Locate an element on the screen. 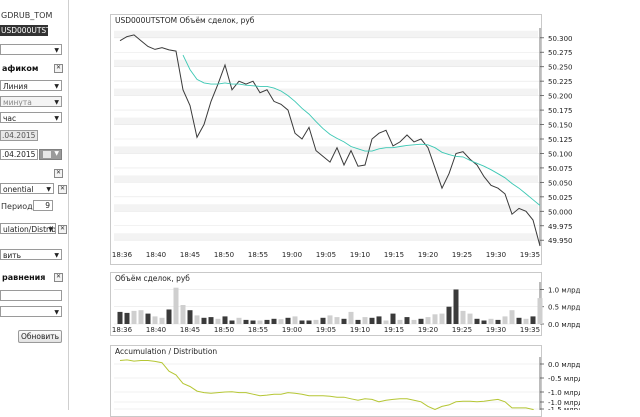 The width and height of the screenshot is (640, 417). compare-select: ▼ is located at coordinates (31, 311).